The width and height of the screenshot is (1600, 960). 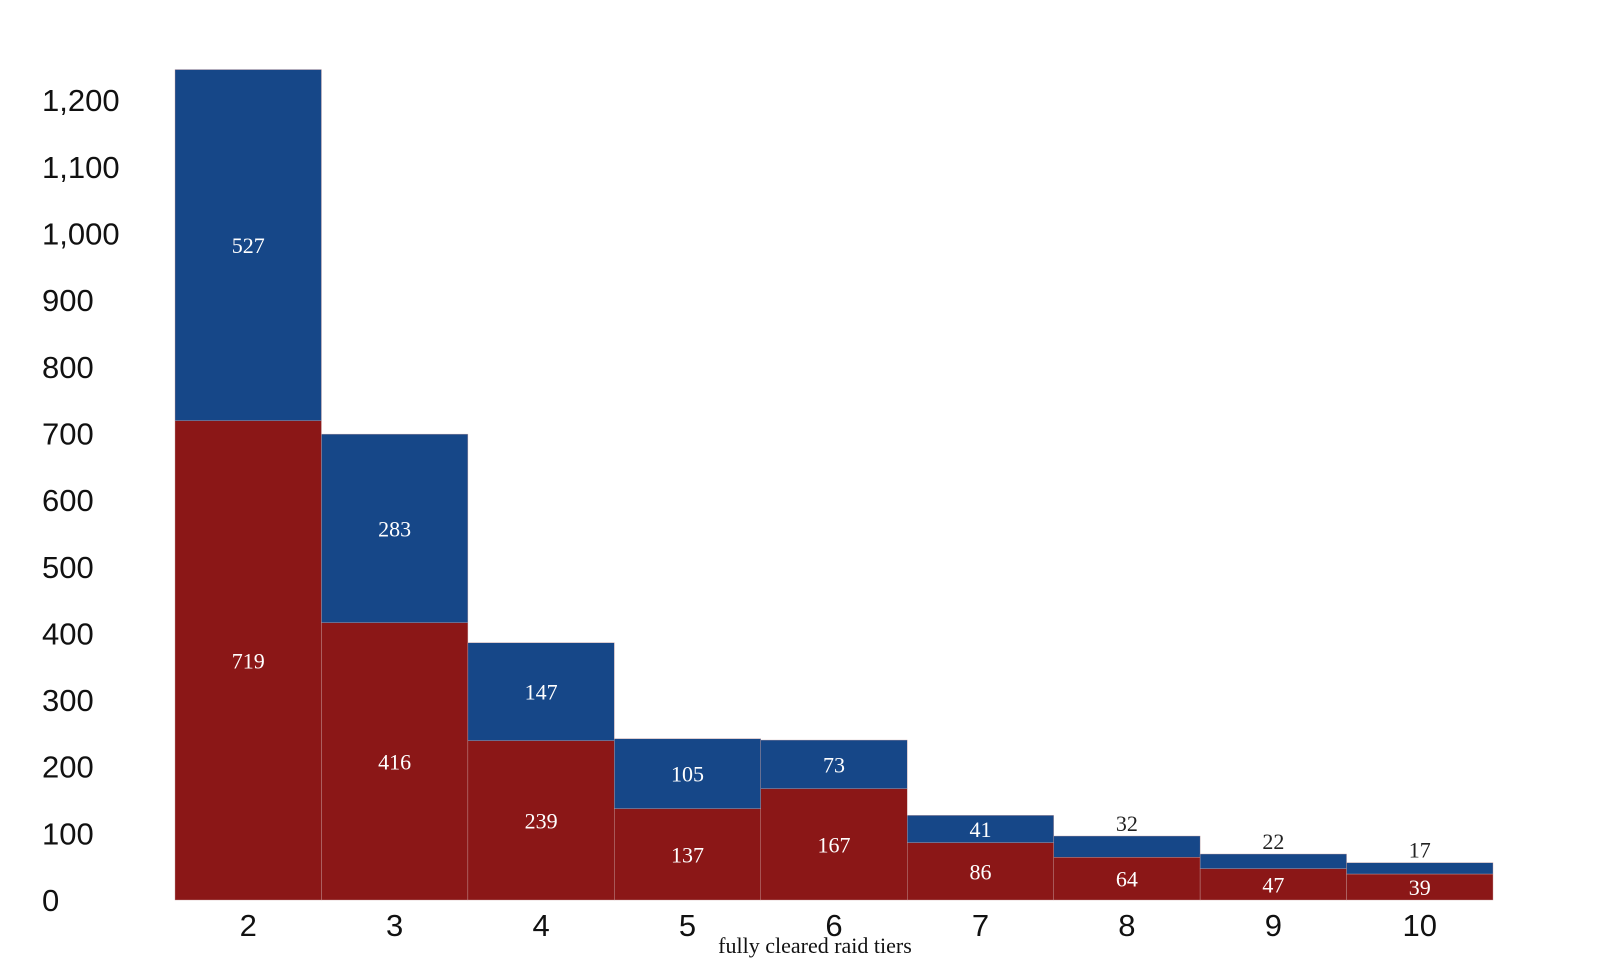 What do you see at coordinates (1127, 823) in the screenshot?
I see `data-label: 32` at bounding box center [1127, 823].